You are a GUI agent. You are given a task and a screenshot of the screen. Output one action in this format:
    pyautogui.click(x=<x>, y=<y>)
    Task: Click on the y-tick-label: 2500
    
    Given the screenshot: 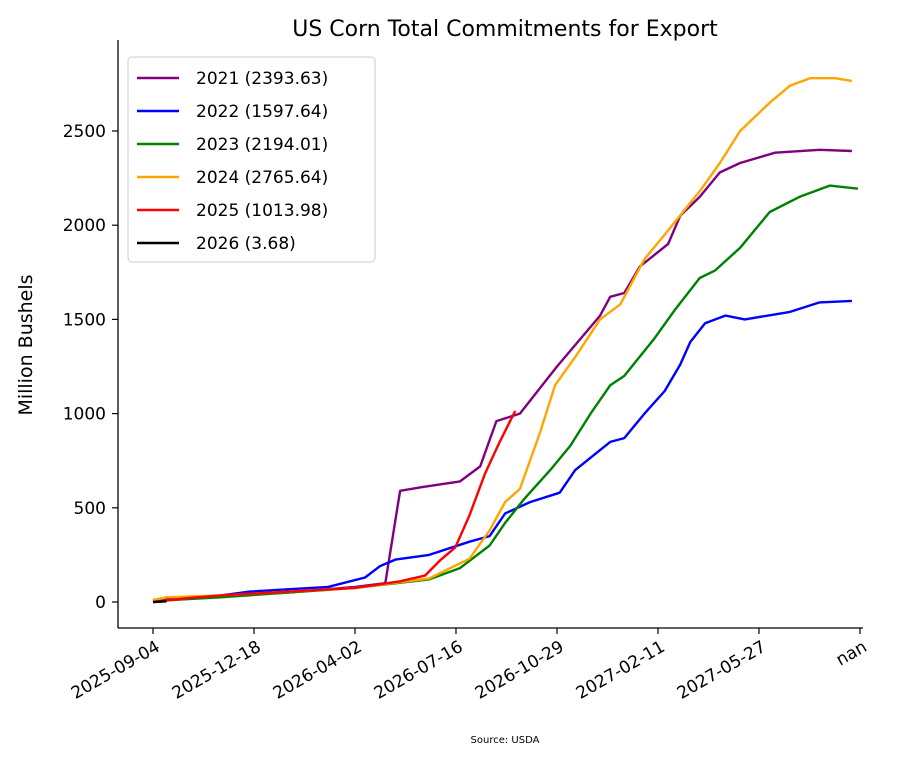 What is the action you would take?
    pyautogui.click(x=84, y=132)
    